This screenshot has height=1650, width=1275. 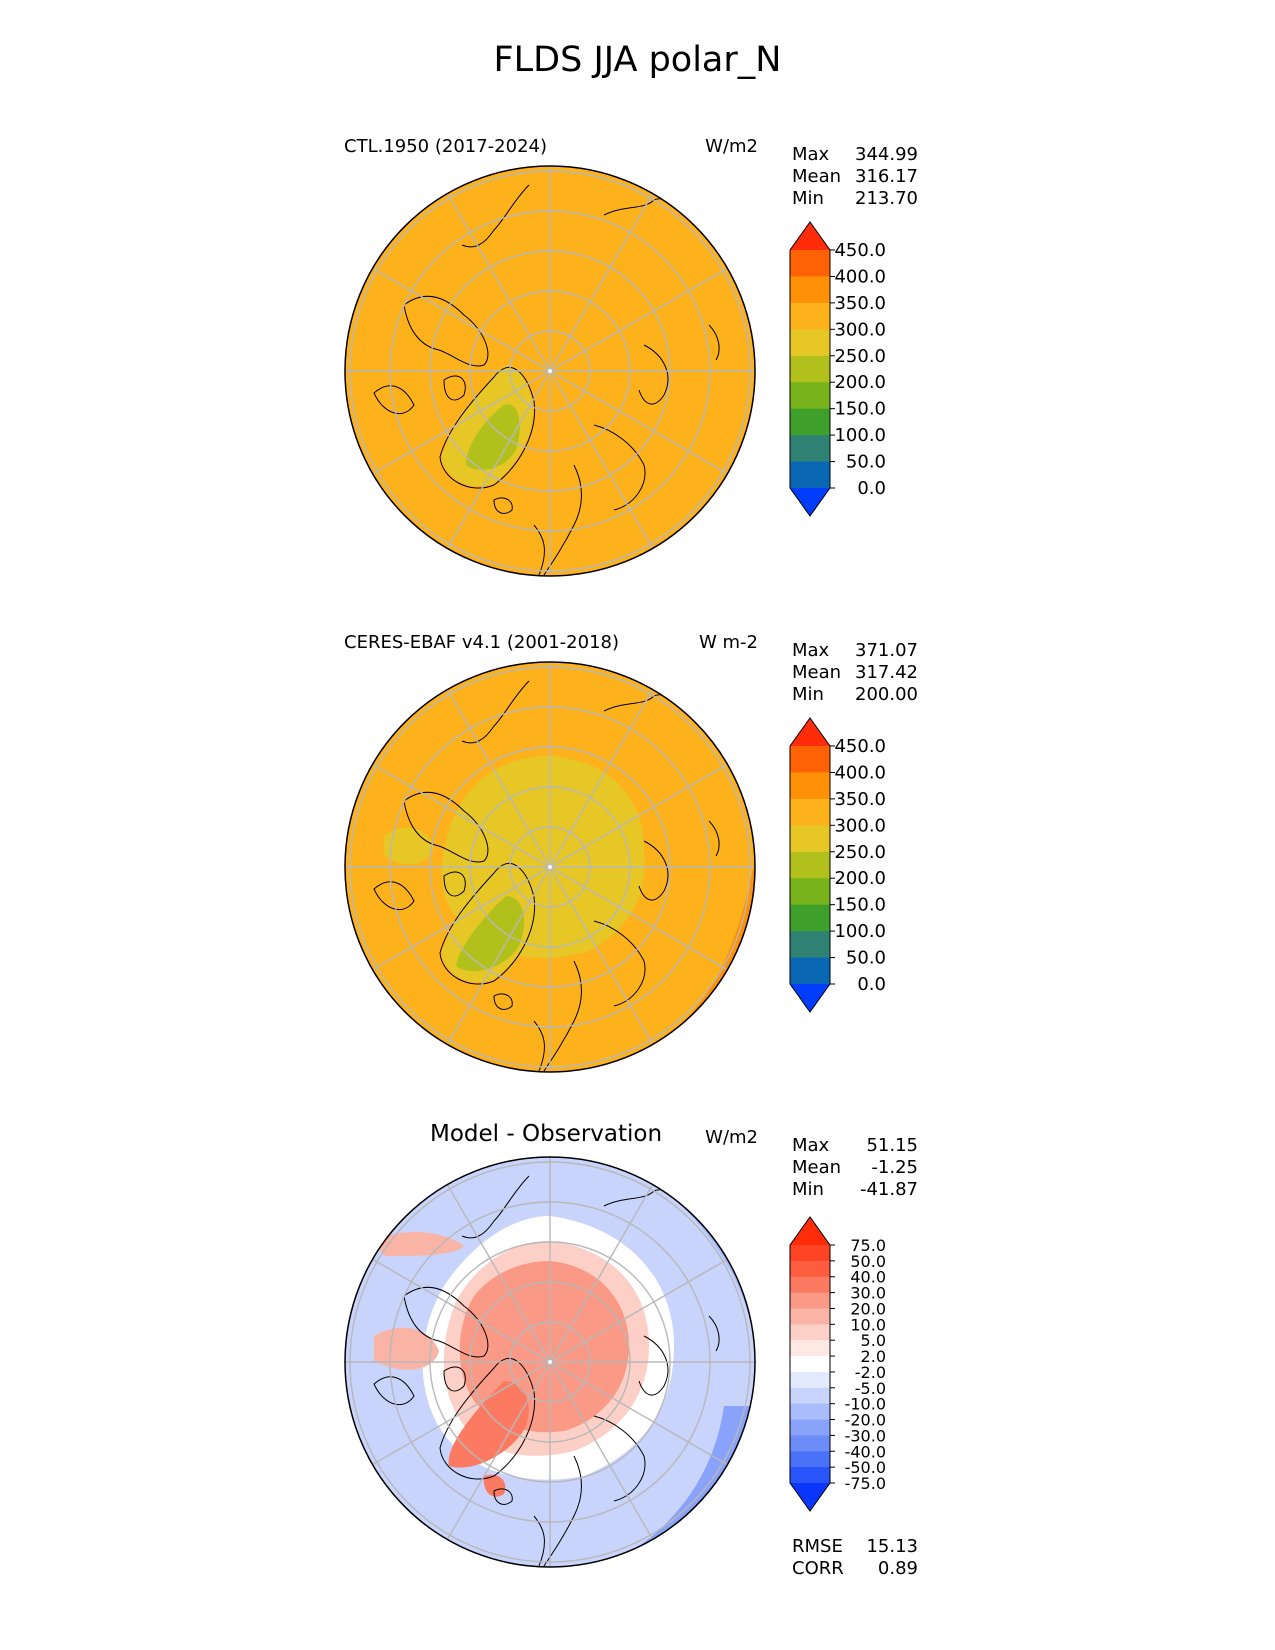 What do you see at coordinates (870, 1372) in the screenshot?
I see `colorbar-tick-label: -2.0` at bounding box center [870, 1372].